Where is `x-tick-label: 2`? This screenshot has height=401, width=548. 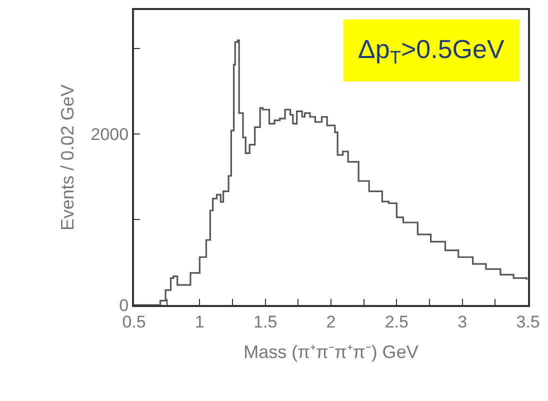
x-tick-label: 2 is located at coordinates (331, 322).